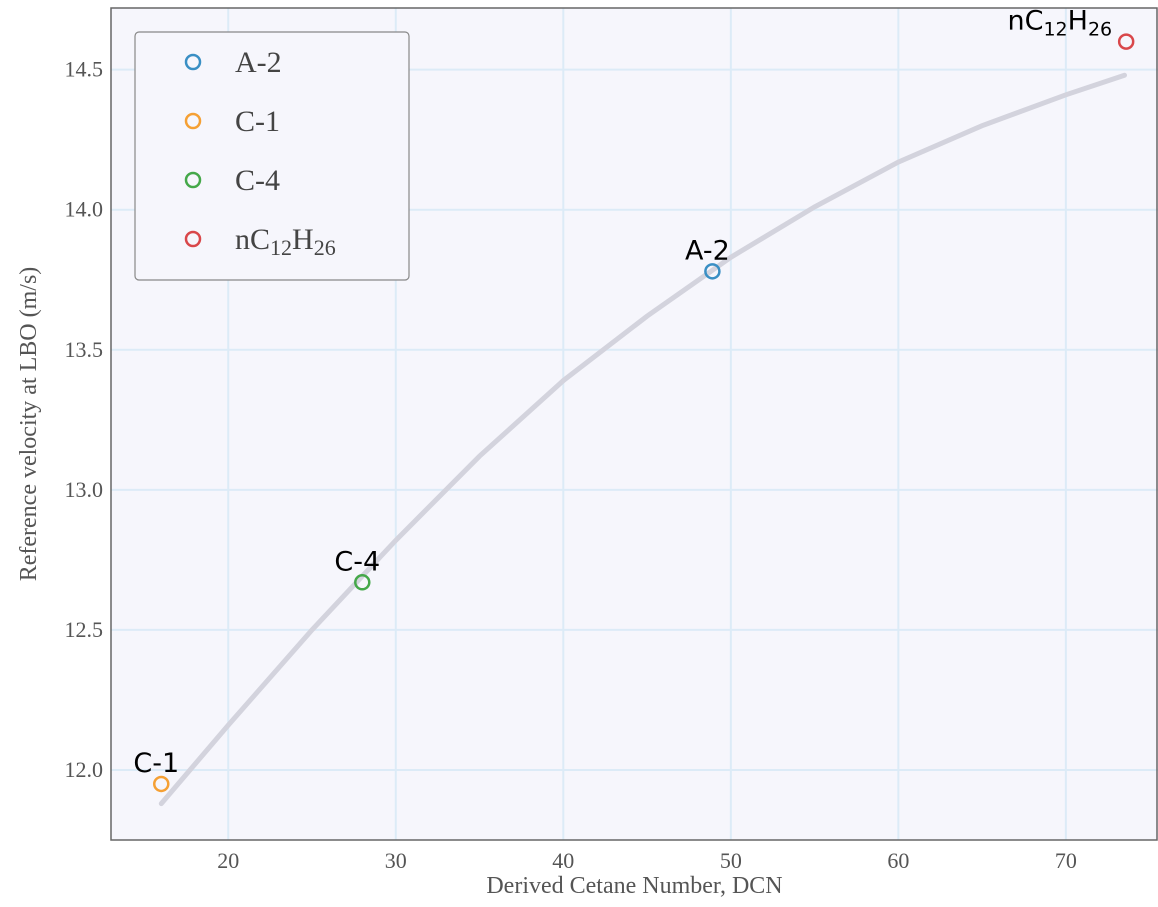  I want to click on legend-entry: A-2, so click(258, 62).